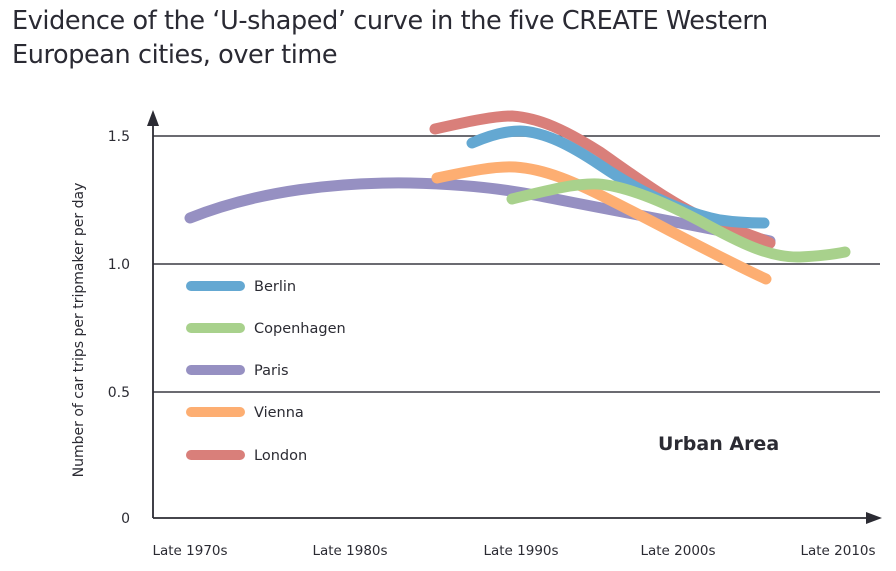 Image resolution: width=896 pixels, height=571 pixels. I want to click on y-tick-0: 0, so click(125, 519).